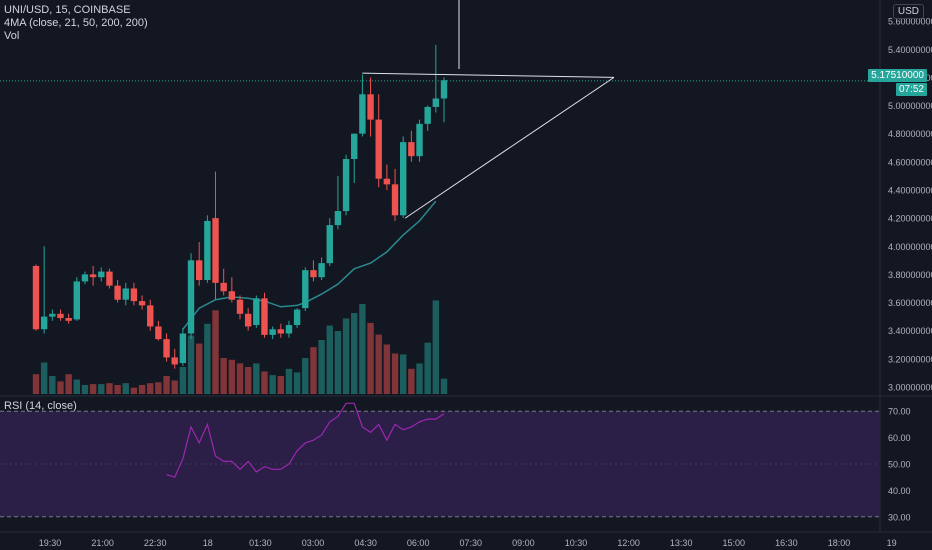 This screenshot has width=932, height=550. I want to click on price-tick-label: 4.40000000, so click(910, 190).